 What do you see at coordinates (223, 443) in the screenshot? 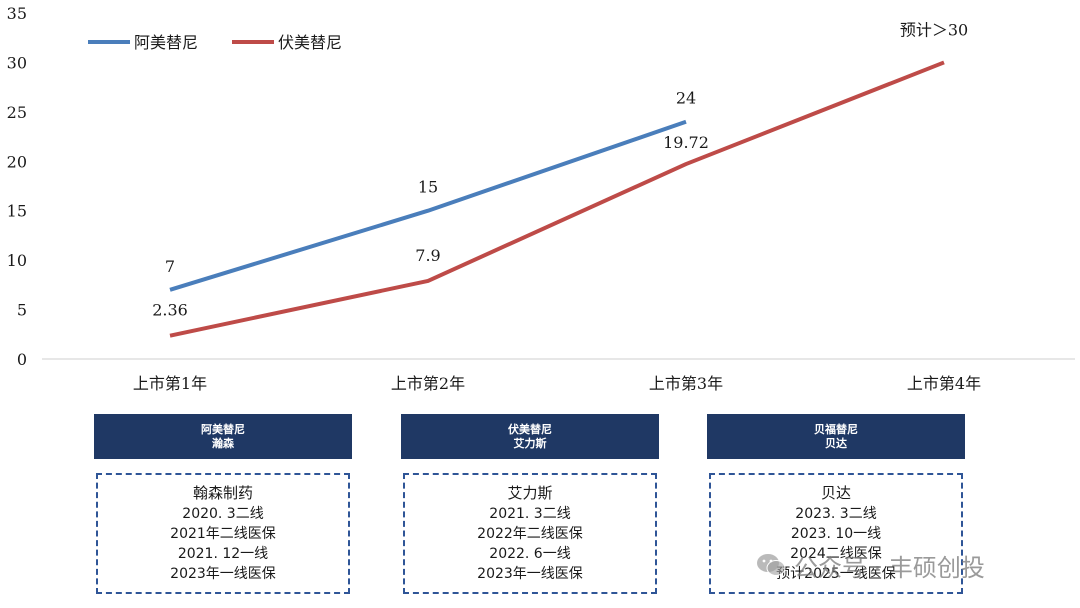
I see `card-header-company: 瀚森` at bounding box center [223, 443].